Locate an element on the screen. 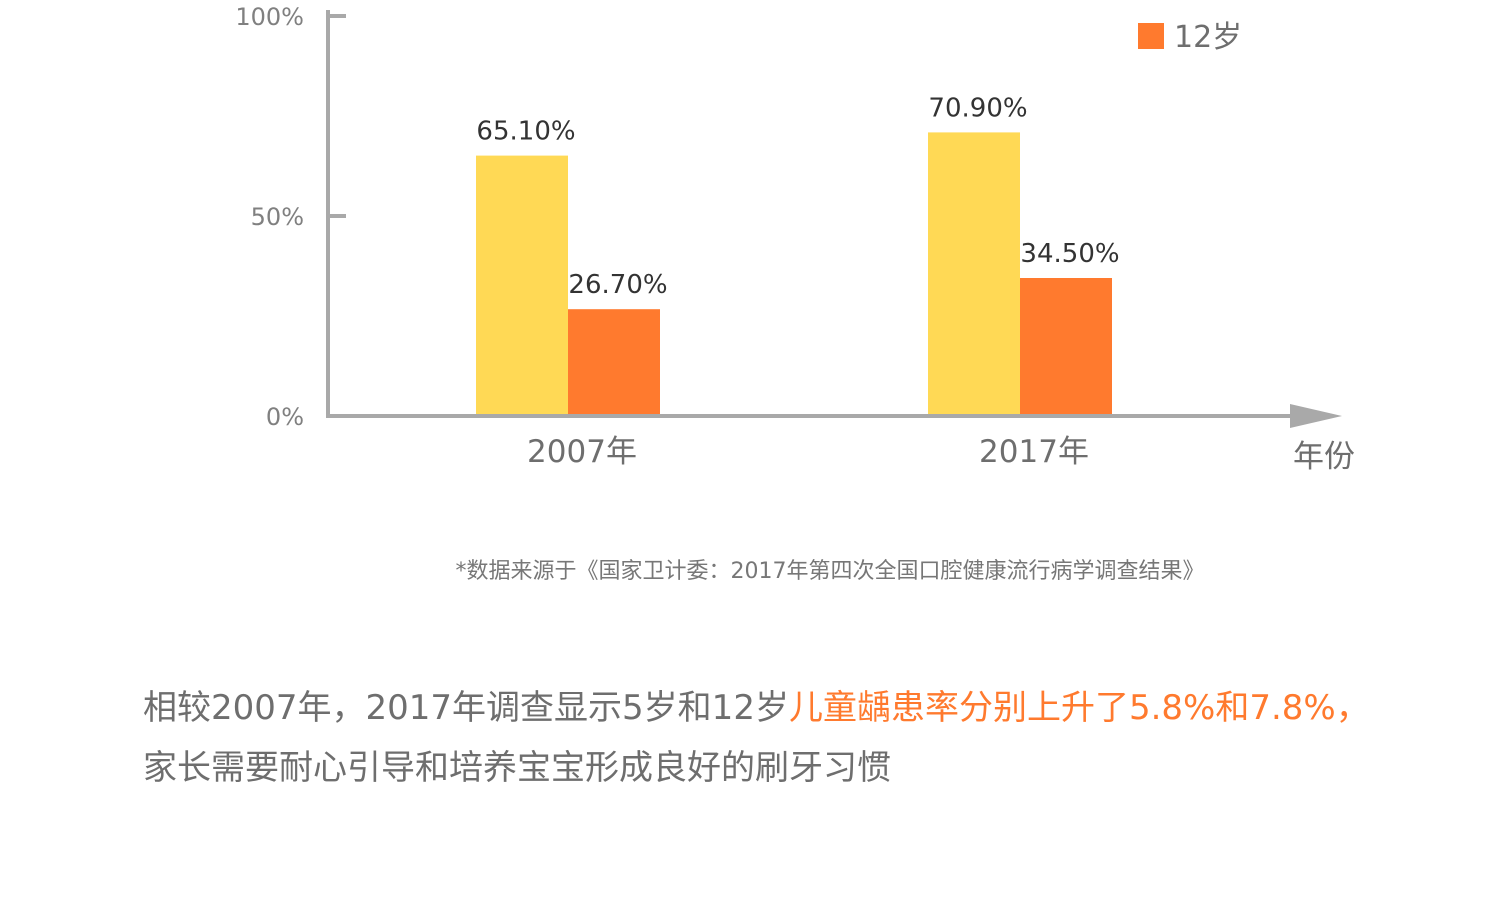 This screenshot has height=903, width=1500. data-label: 65.10% is located at coordinates (525, 132).